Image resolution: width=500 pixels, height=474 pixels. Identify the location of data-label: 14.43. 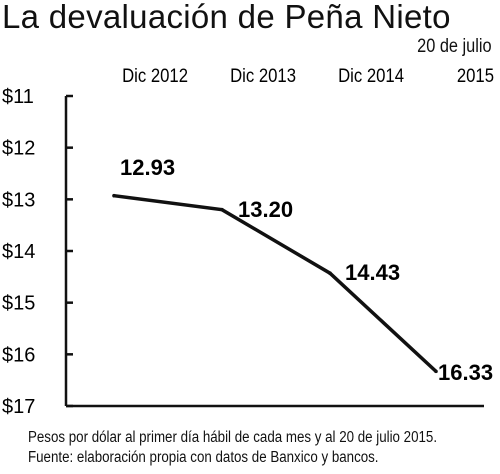
(372, 272).